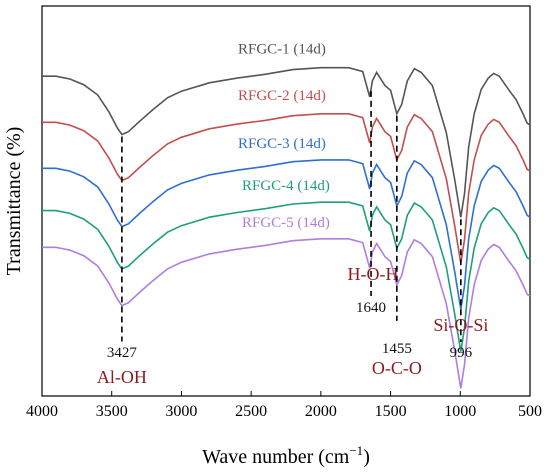  I want to click on peak-group-label-996: Si-O-Si, so click(460, 325).